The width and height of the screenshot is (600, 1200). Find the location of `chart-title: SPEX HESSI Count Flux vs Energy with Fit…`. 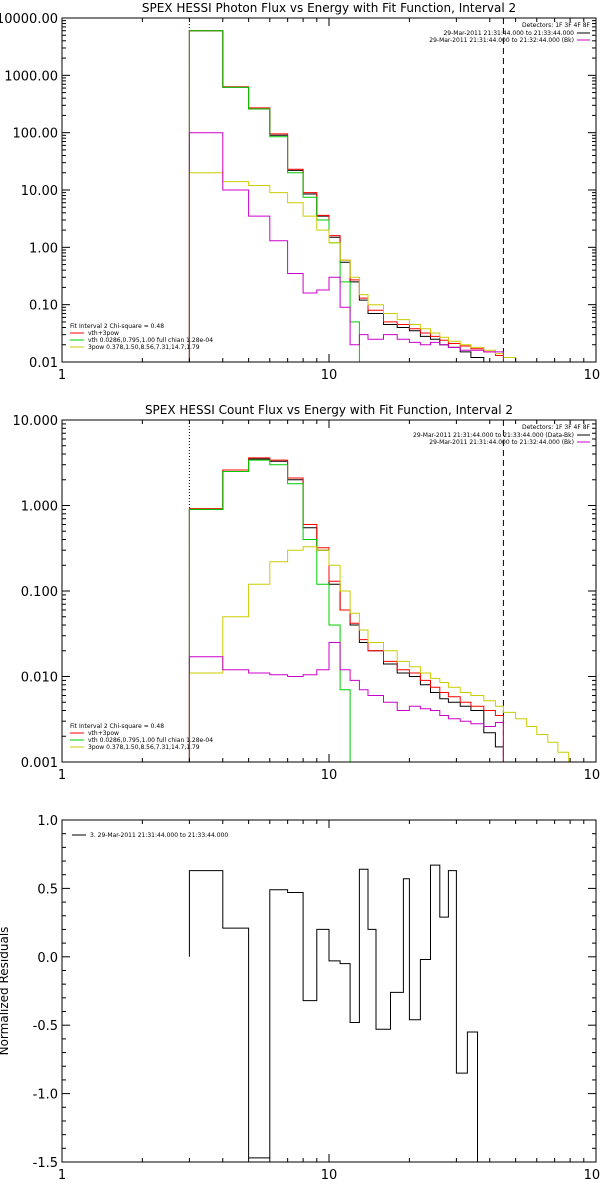

chart-title: SPEX HESSI Count Flux vs Energy with Fit… is located at coordinates (329, 410).